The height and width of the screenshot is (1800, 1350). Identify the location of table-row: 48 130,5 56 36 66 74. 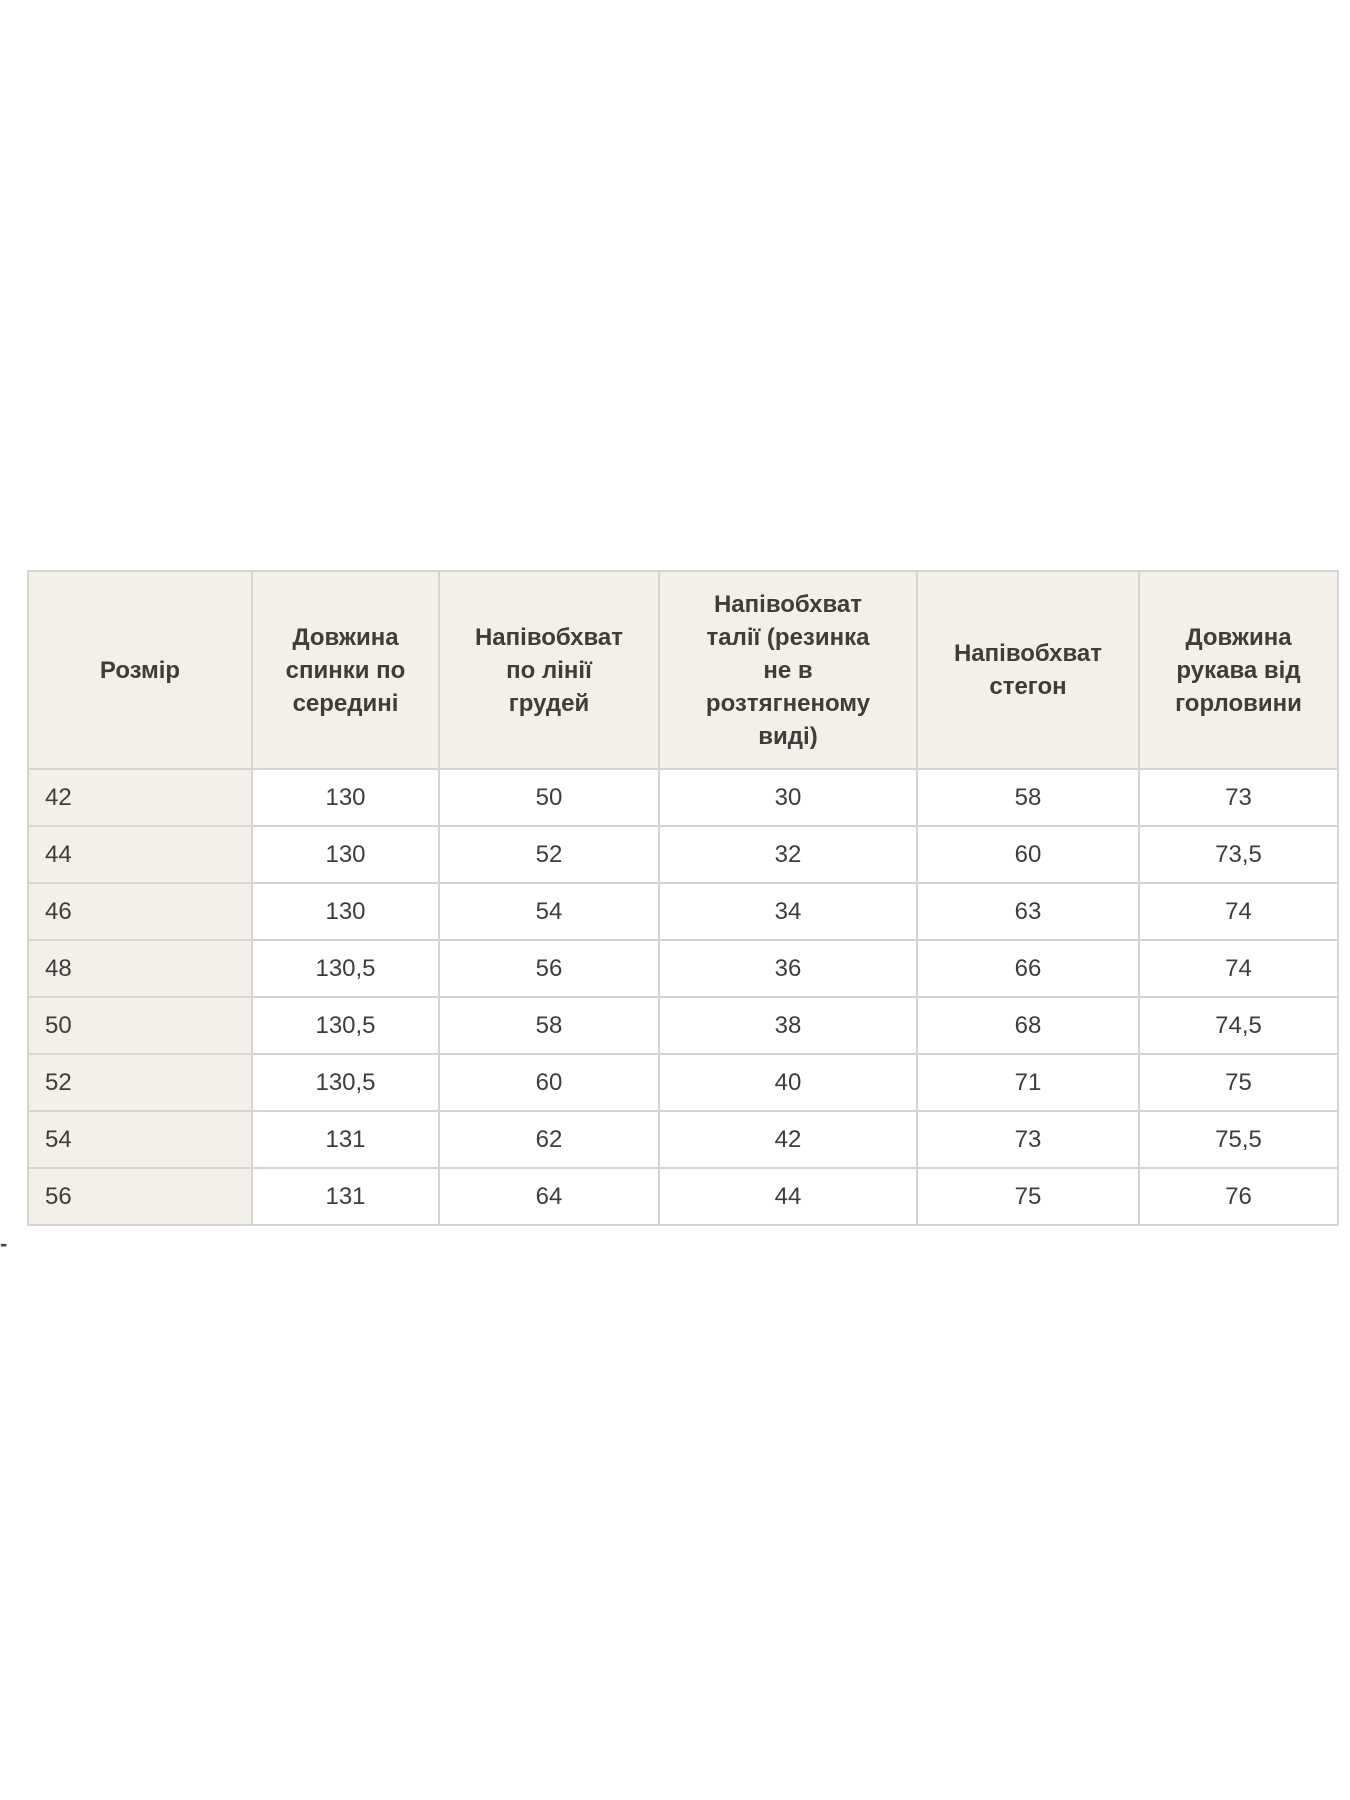
(683, 968).